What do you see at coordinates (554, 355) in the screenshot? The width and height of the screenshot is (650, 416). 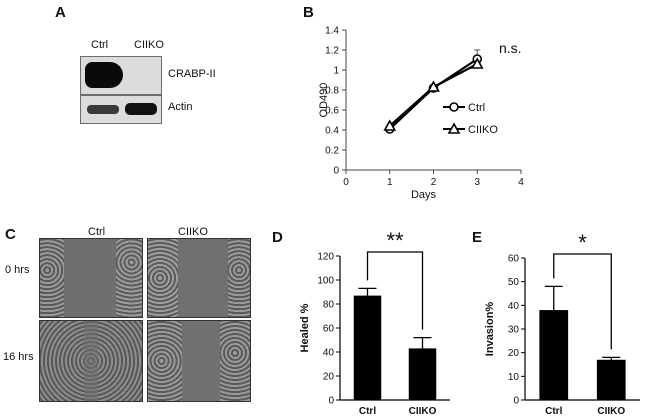 I see `e-bar-ctrl` at bounding box center [554, 355].